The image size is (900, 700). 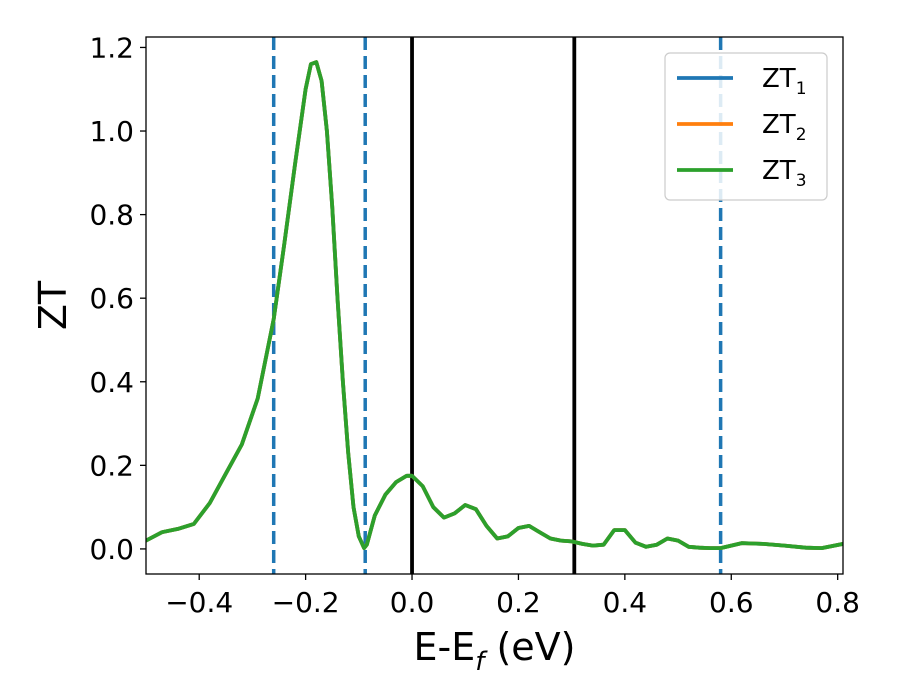 What do you see at coordinates (53, 305) in the screenshot?
I see `y-axis-label: ZT` at bounding box center [53, 305].